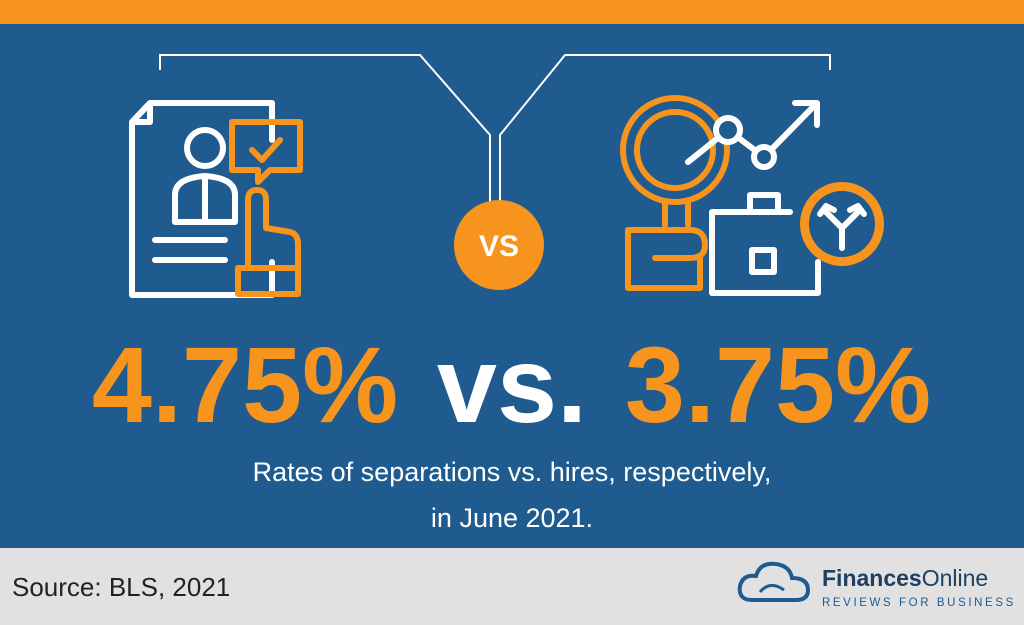 This screenshot has width=1024, height=625. Describe the element at coordinates (512, 586) in the screenshot. I see `footer-bar` at that location.